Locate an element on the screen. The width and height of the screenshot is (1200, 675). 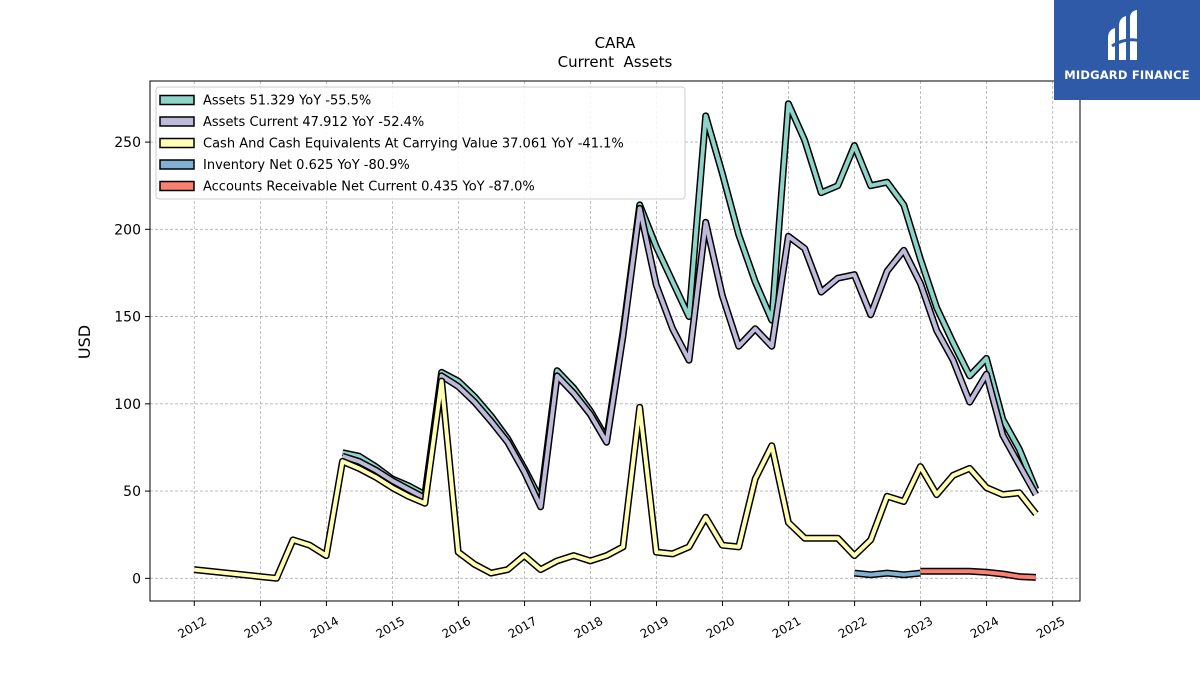
x-tick-label: 2023 is located at coordinates (918, 627).